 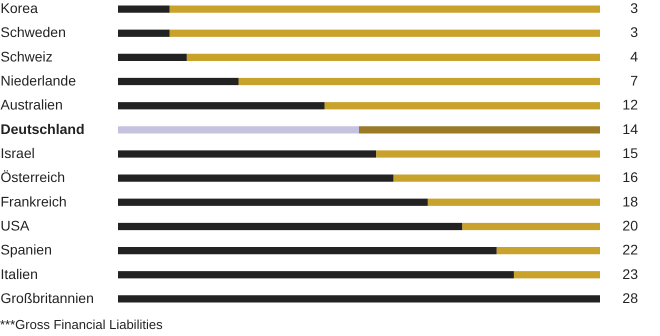 I want to click on y-tick-label: Österreich, so click(x=33, y=177).